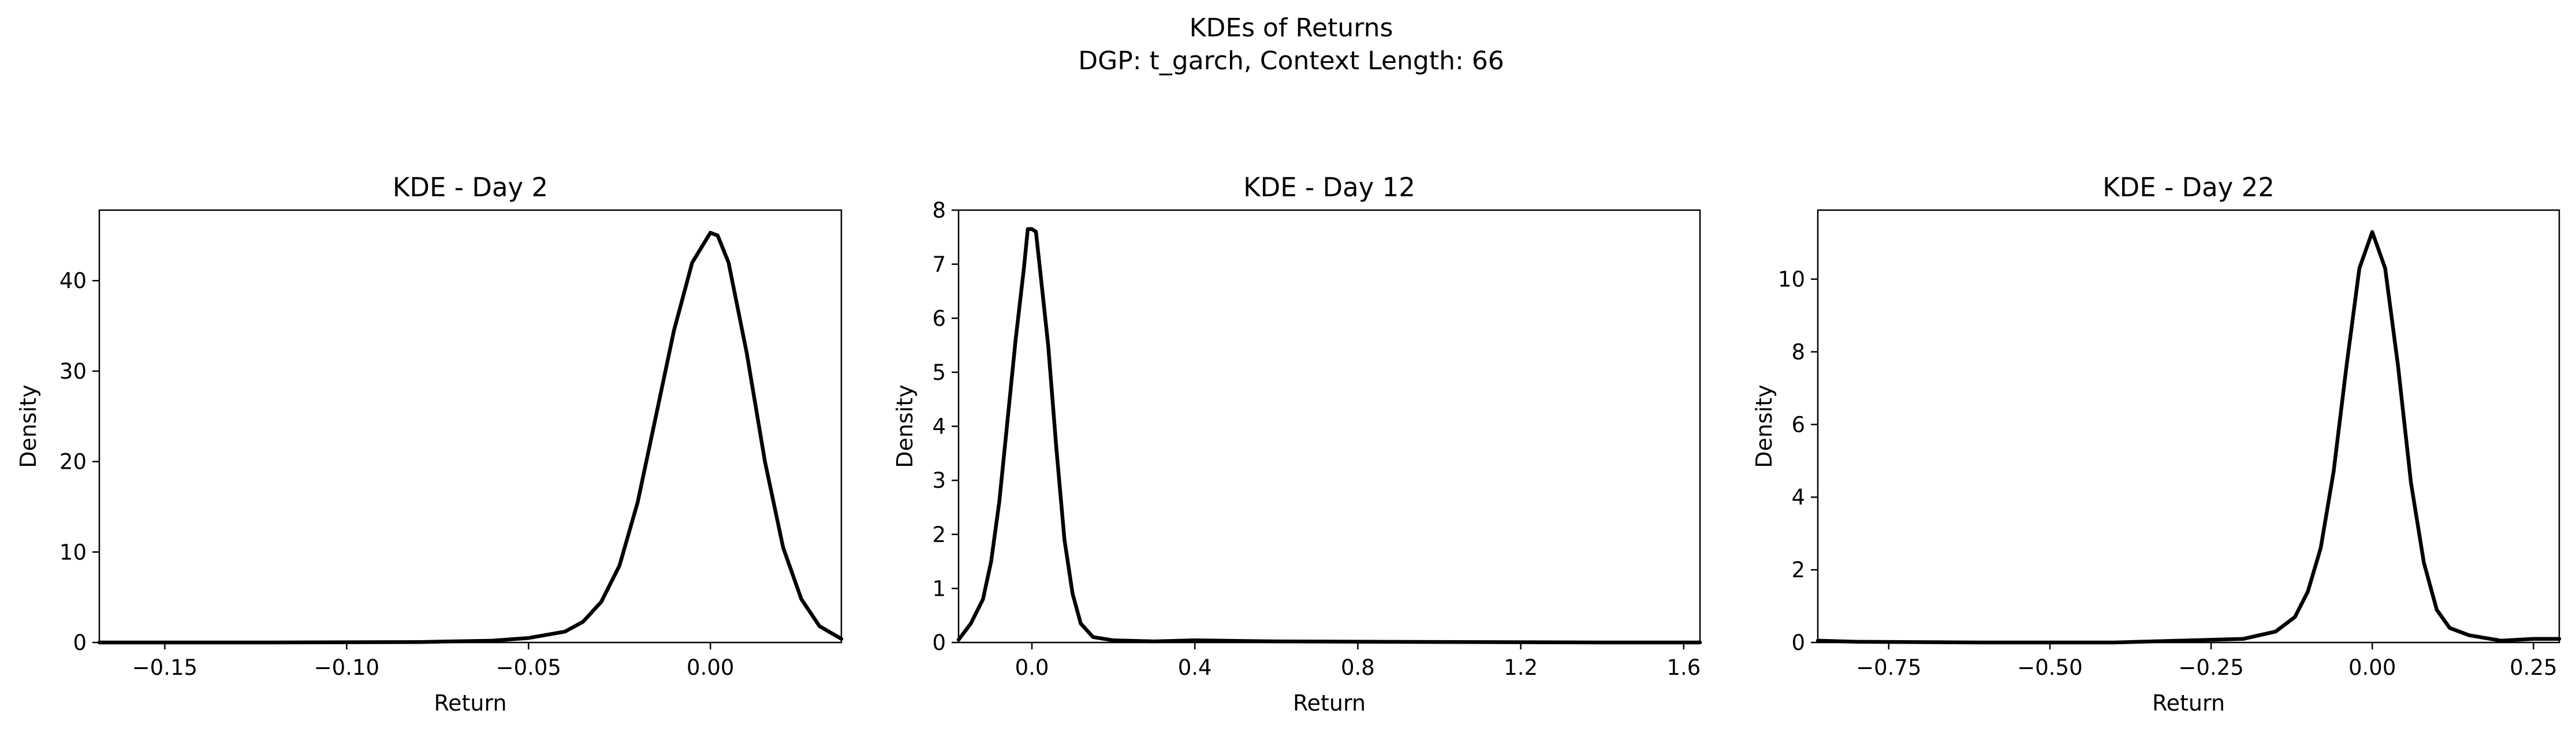 This screenshot has height=736, width=2576. I want to click on y-tick-label: 20, so click(73, 462).